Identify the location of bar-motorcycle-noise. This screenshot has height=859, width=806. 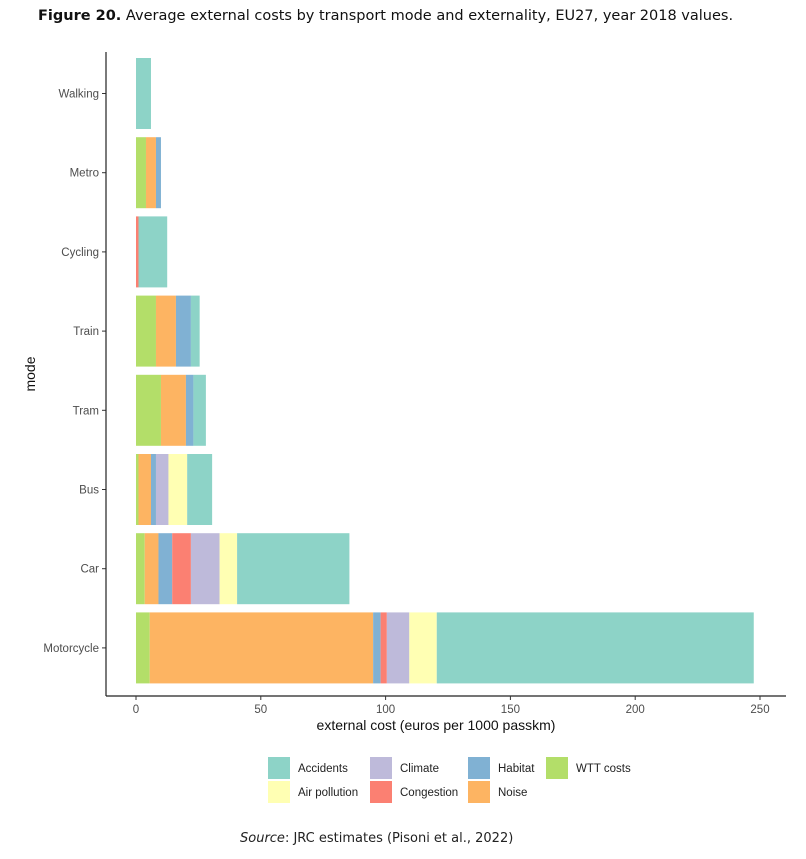
(261, 648).